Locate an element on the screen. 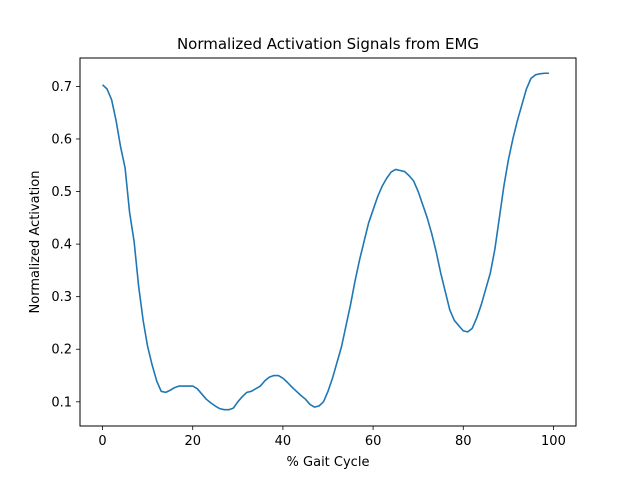  x-axis-label: % Gait Cycle is located at coordinates (328, 462).